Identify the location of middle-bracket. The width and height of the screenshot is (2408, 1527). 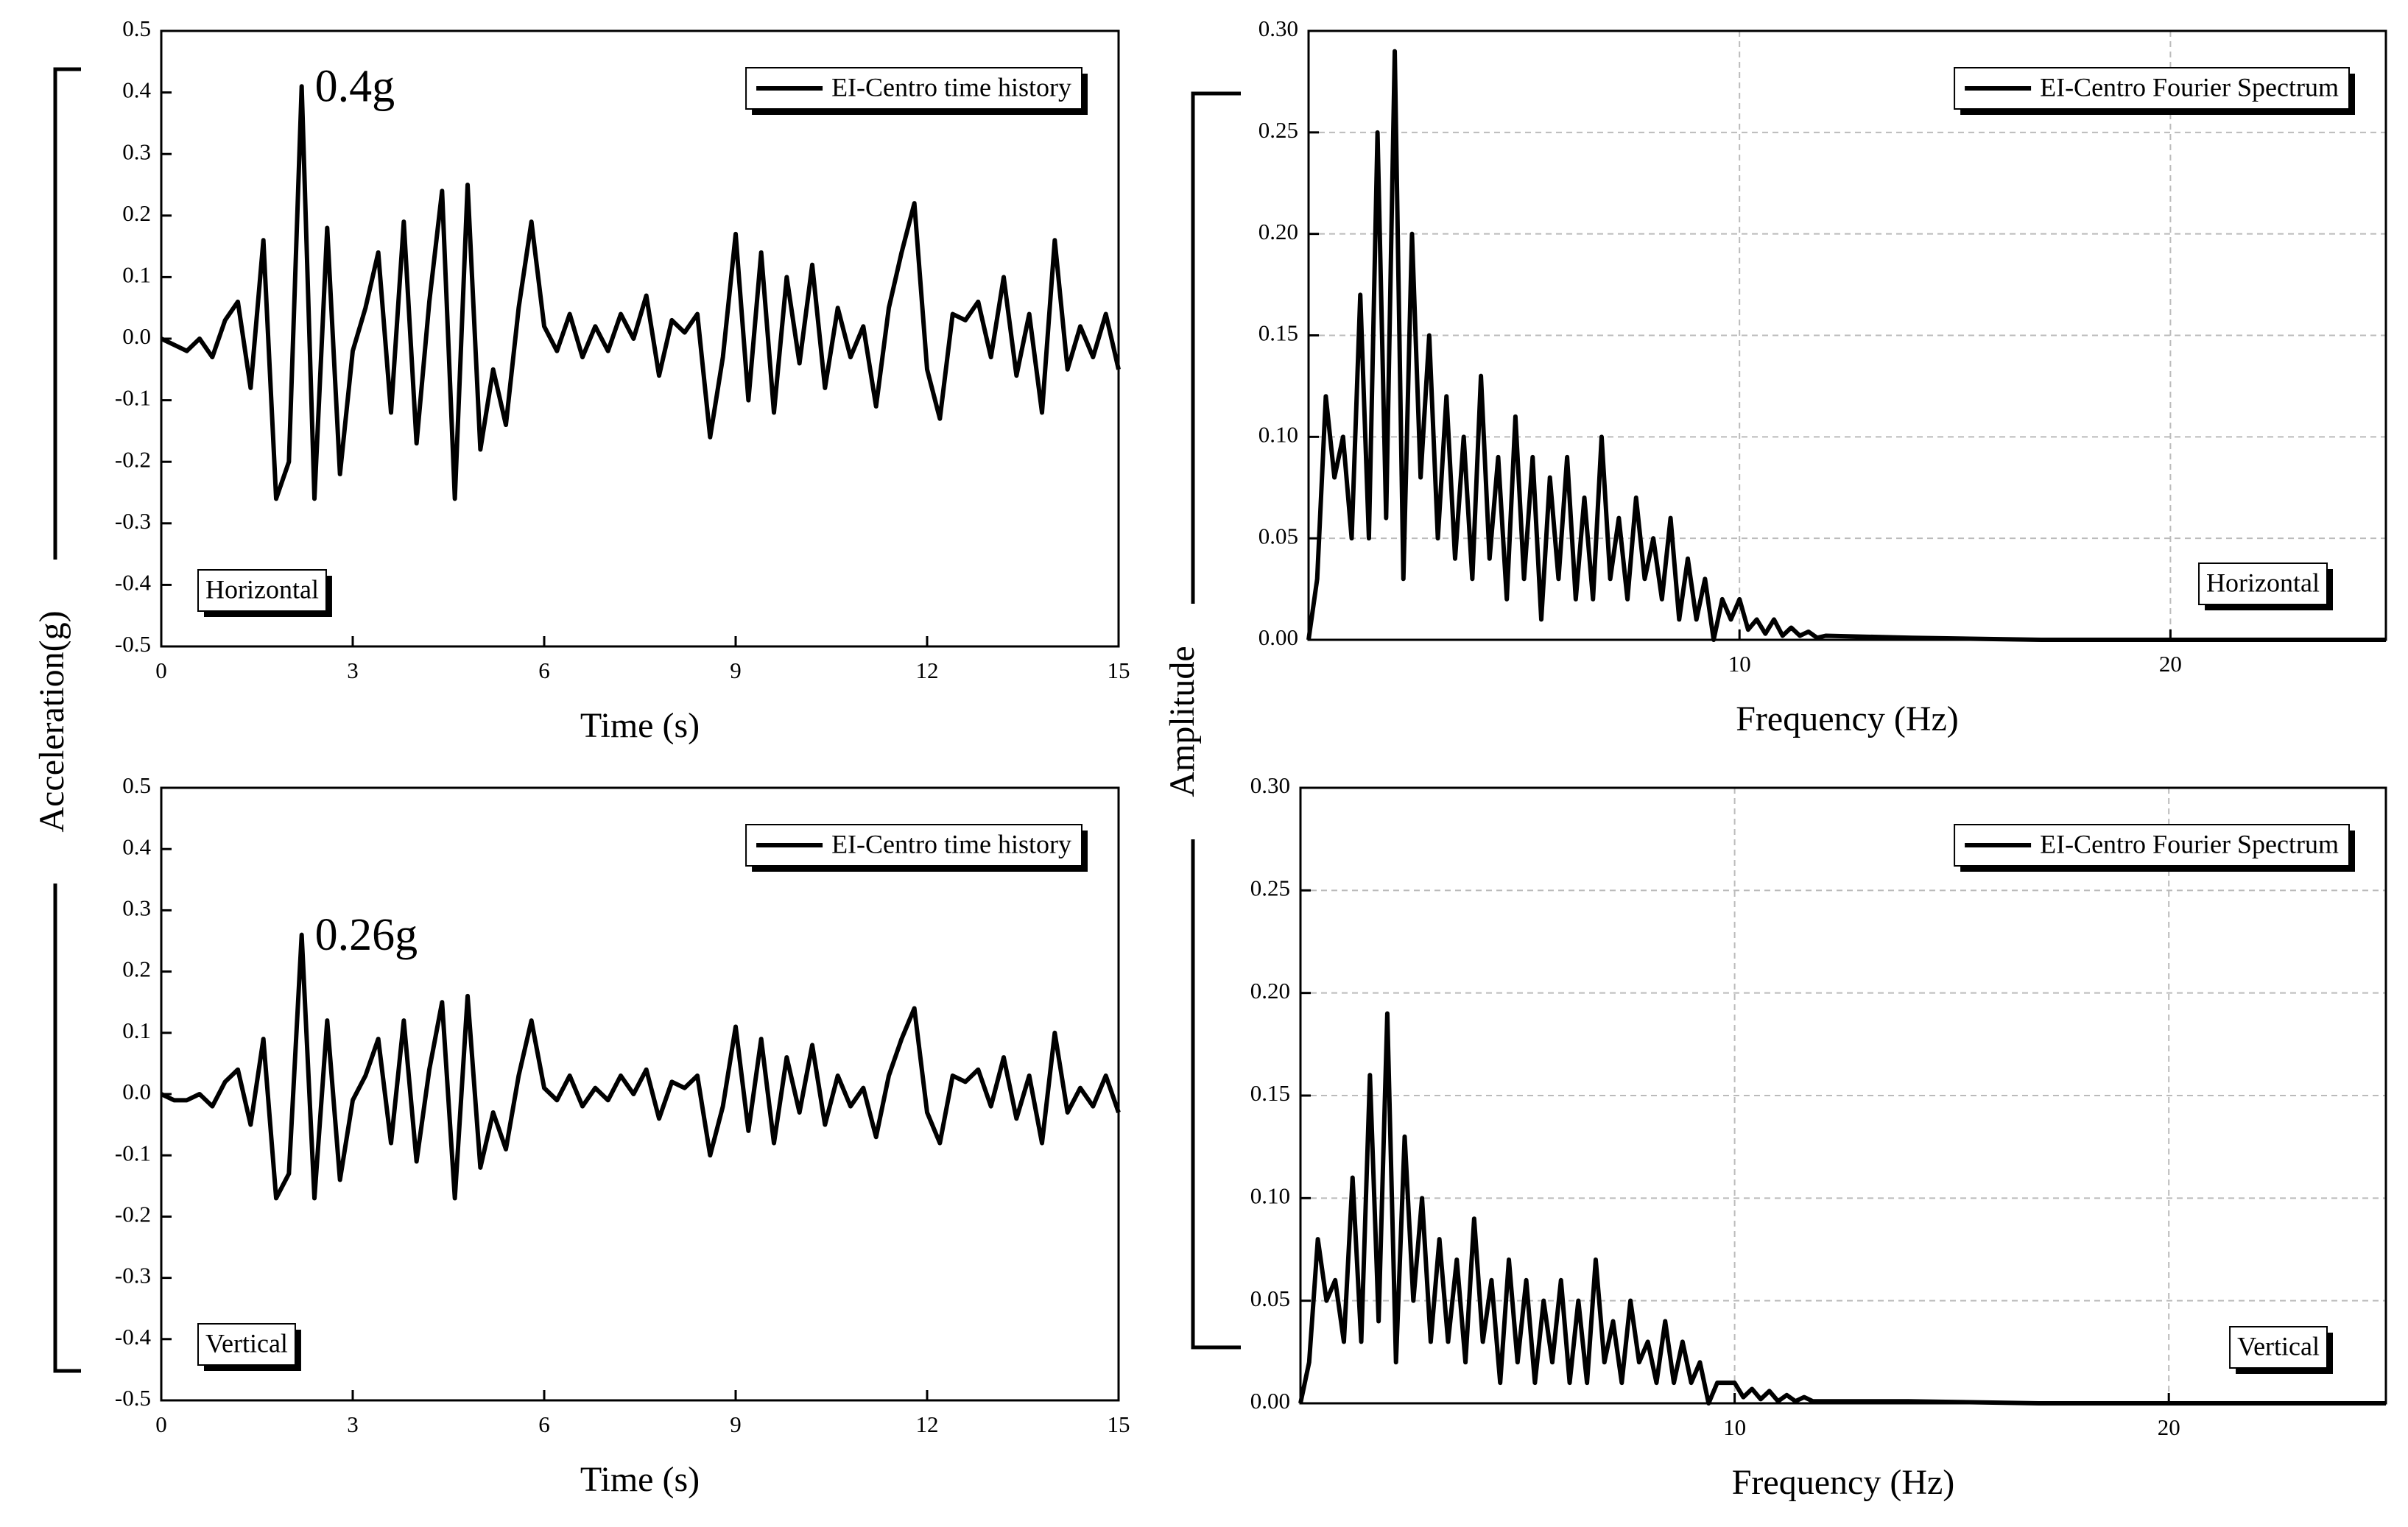
(1216, 720).